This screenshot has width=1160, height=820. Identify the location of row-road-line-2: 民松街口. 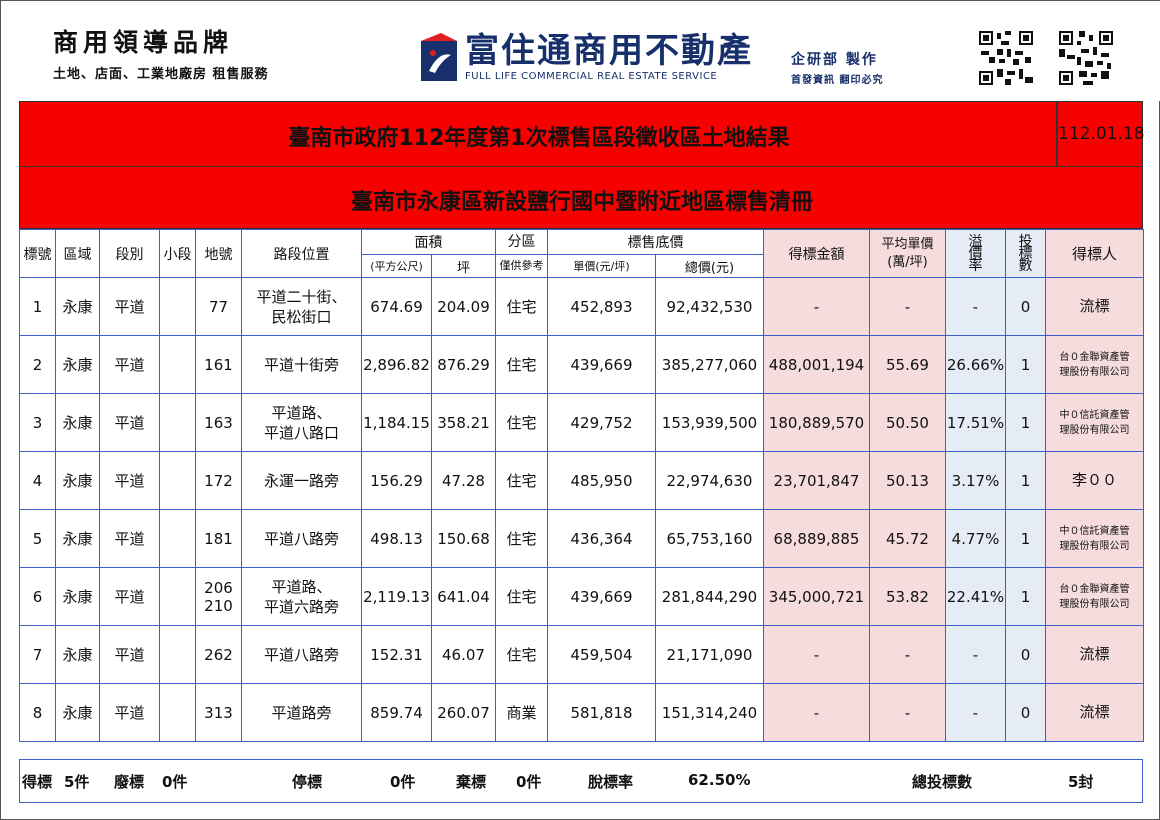
(301, 316).